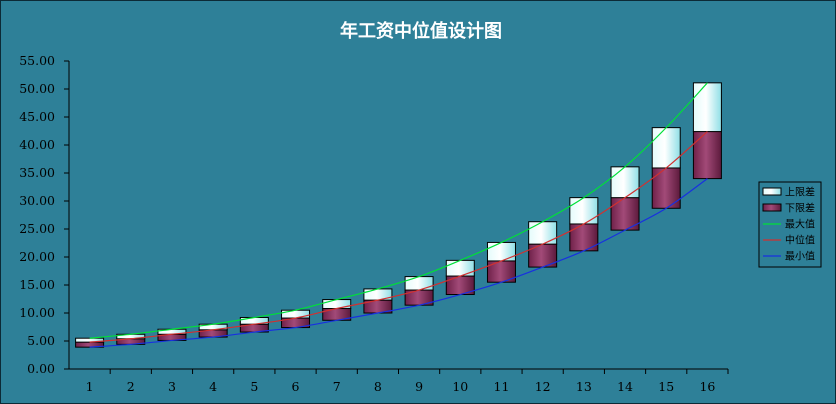 This screenshot has height=404, width=836. What do you see at coordinates (625, 386) in the screenshot?
I see `x-tick-label: 14` at bounding box center [625, 386].